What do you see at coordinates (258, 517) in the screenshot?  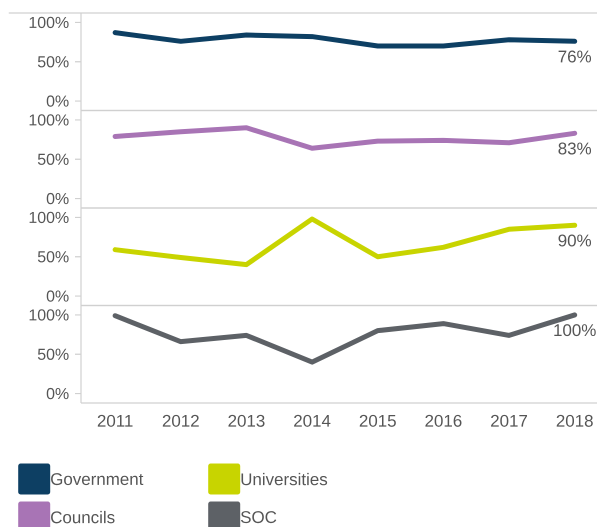 I see `legend-label: SOC` at bounding box center [258, 517].